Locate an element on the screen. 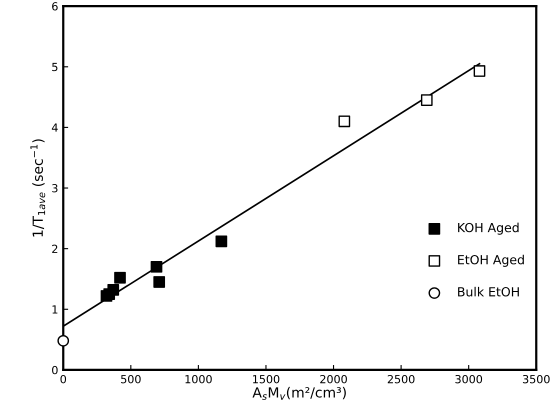 This screenshot has height=411, width=550. y-axis-title: 1/T$_{1ave}$ (sec$^{−1}$) is located at coordinates (38, 188).